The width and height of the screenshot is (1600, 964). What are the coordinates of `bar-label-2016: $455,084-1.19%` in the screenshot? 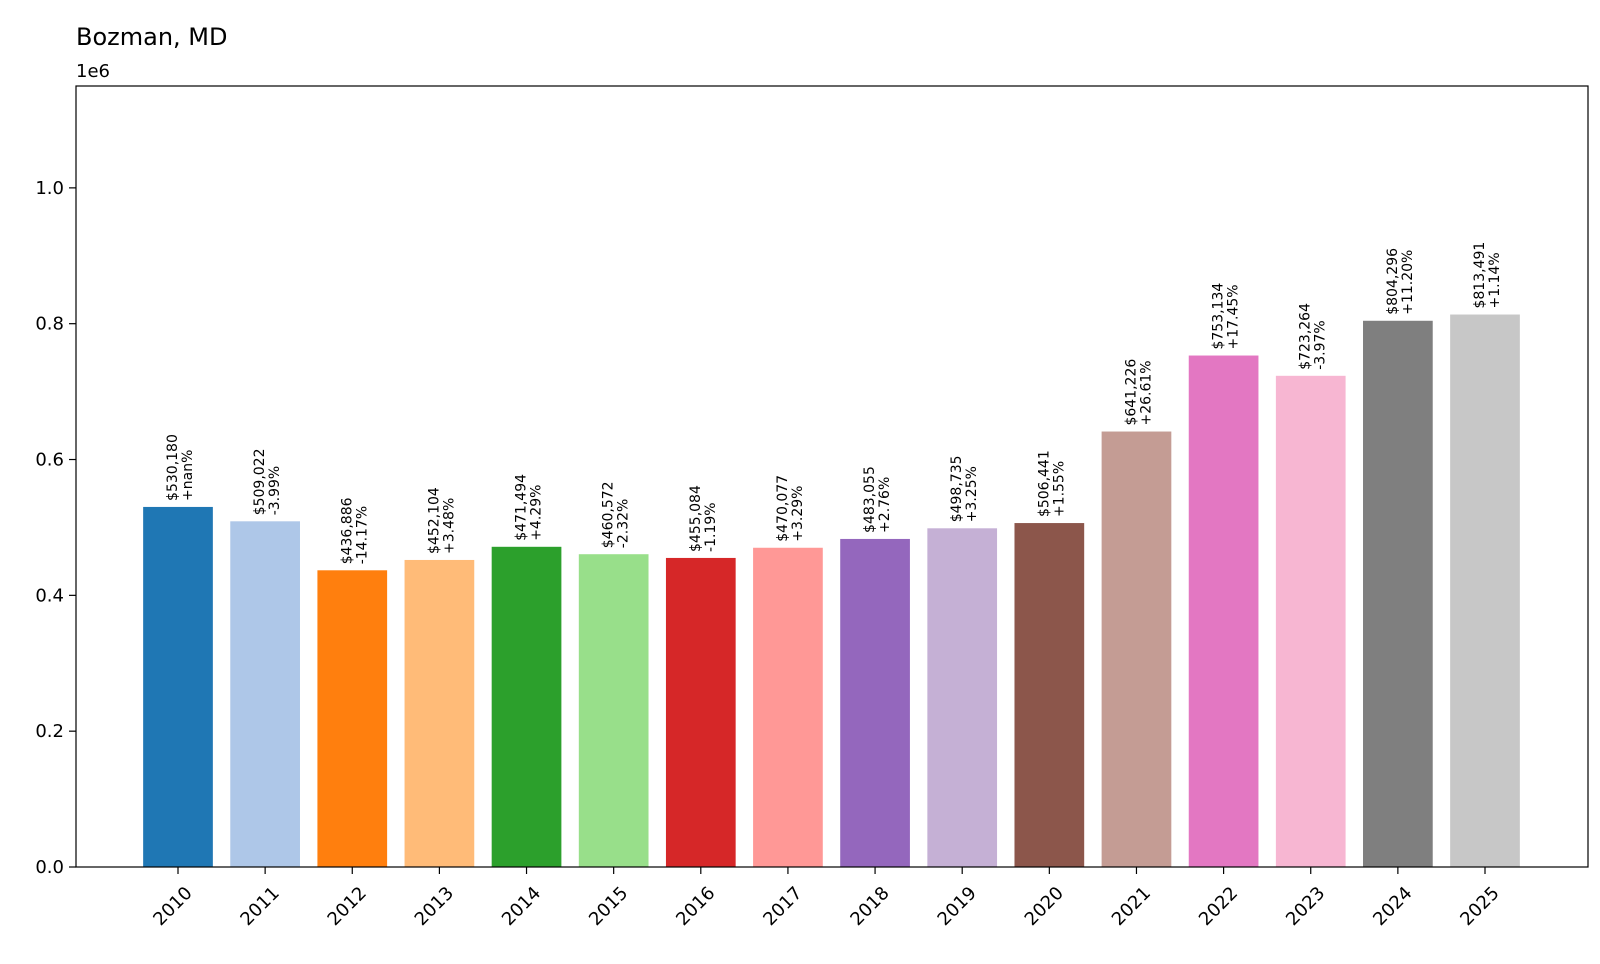 It's located at (703, 518).